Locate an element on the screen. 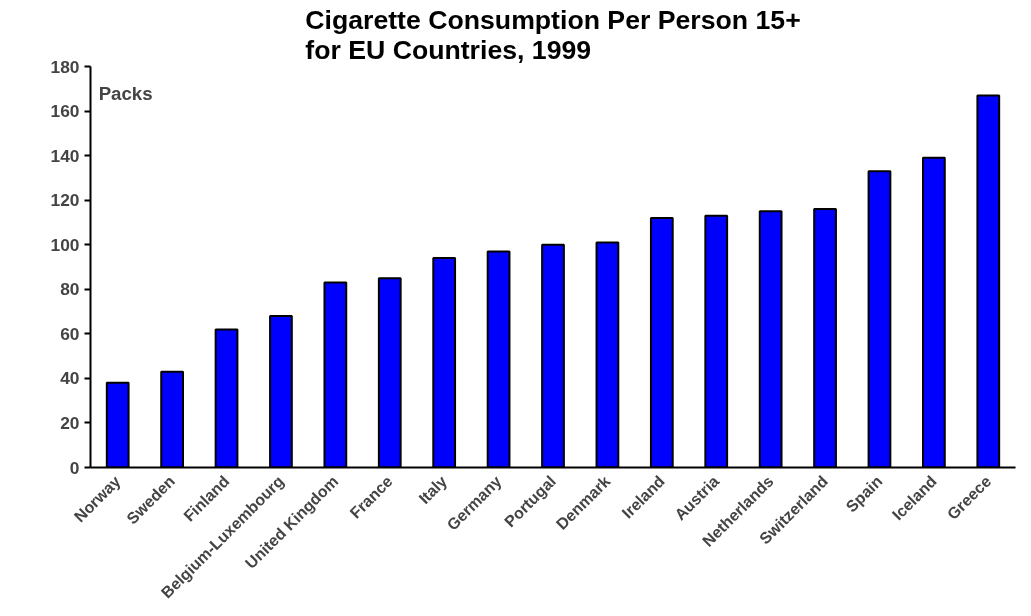 The image size is (1031, 616). y-tick-label: 140 is located at coordinates (65, 155).